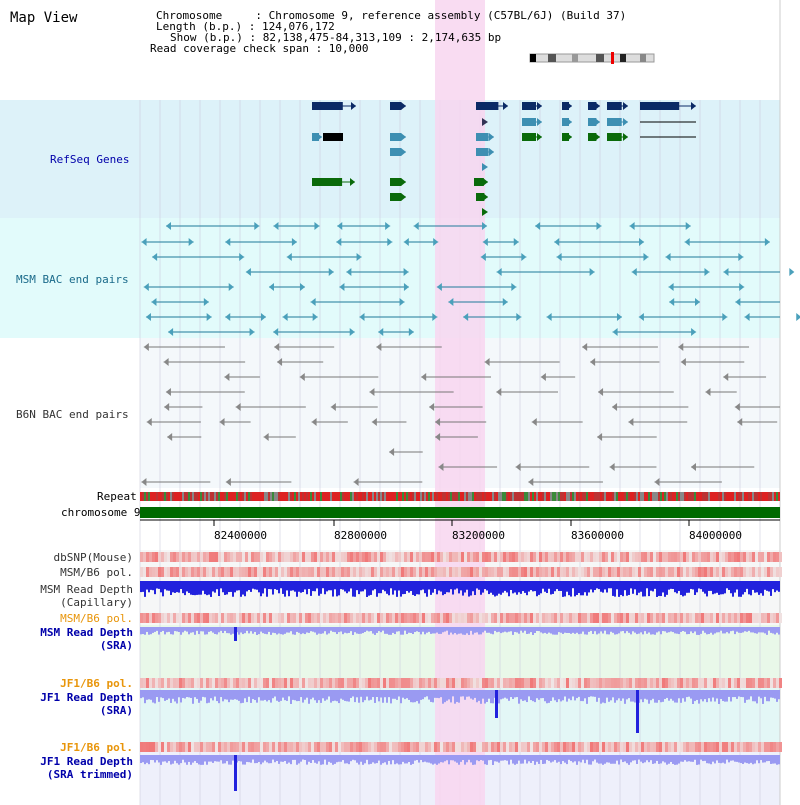 This screenshot has height=805, width=800. I want to click on track-label-msm-bac: MSM BAC end pairs, so click(72, 279).